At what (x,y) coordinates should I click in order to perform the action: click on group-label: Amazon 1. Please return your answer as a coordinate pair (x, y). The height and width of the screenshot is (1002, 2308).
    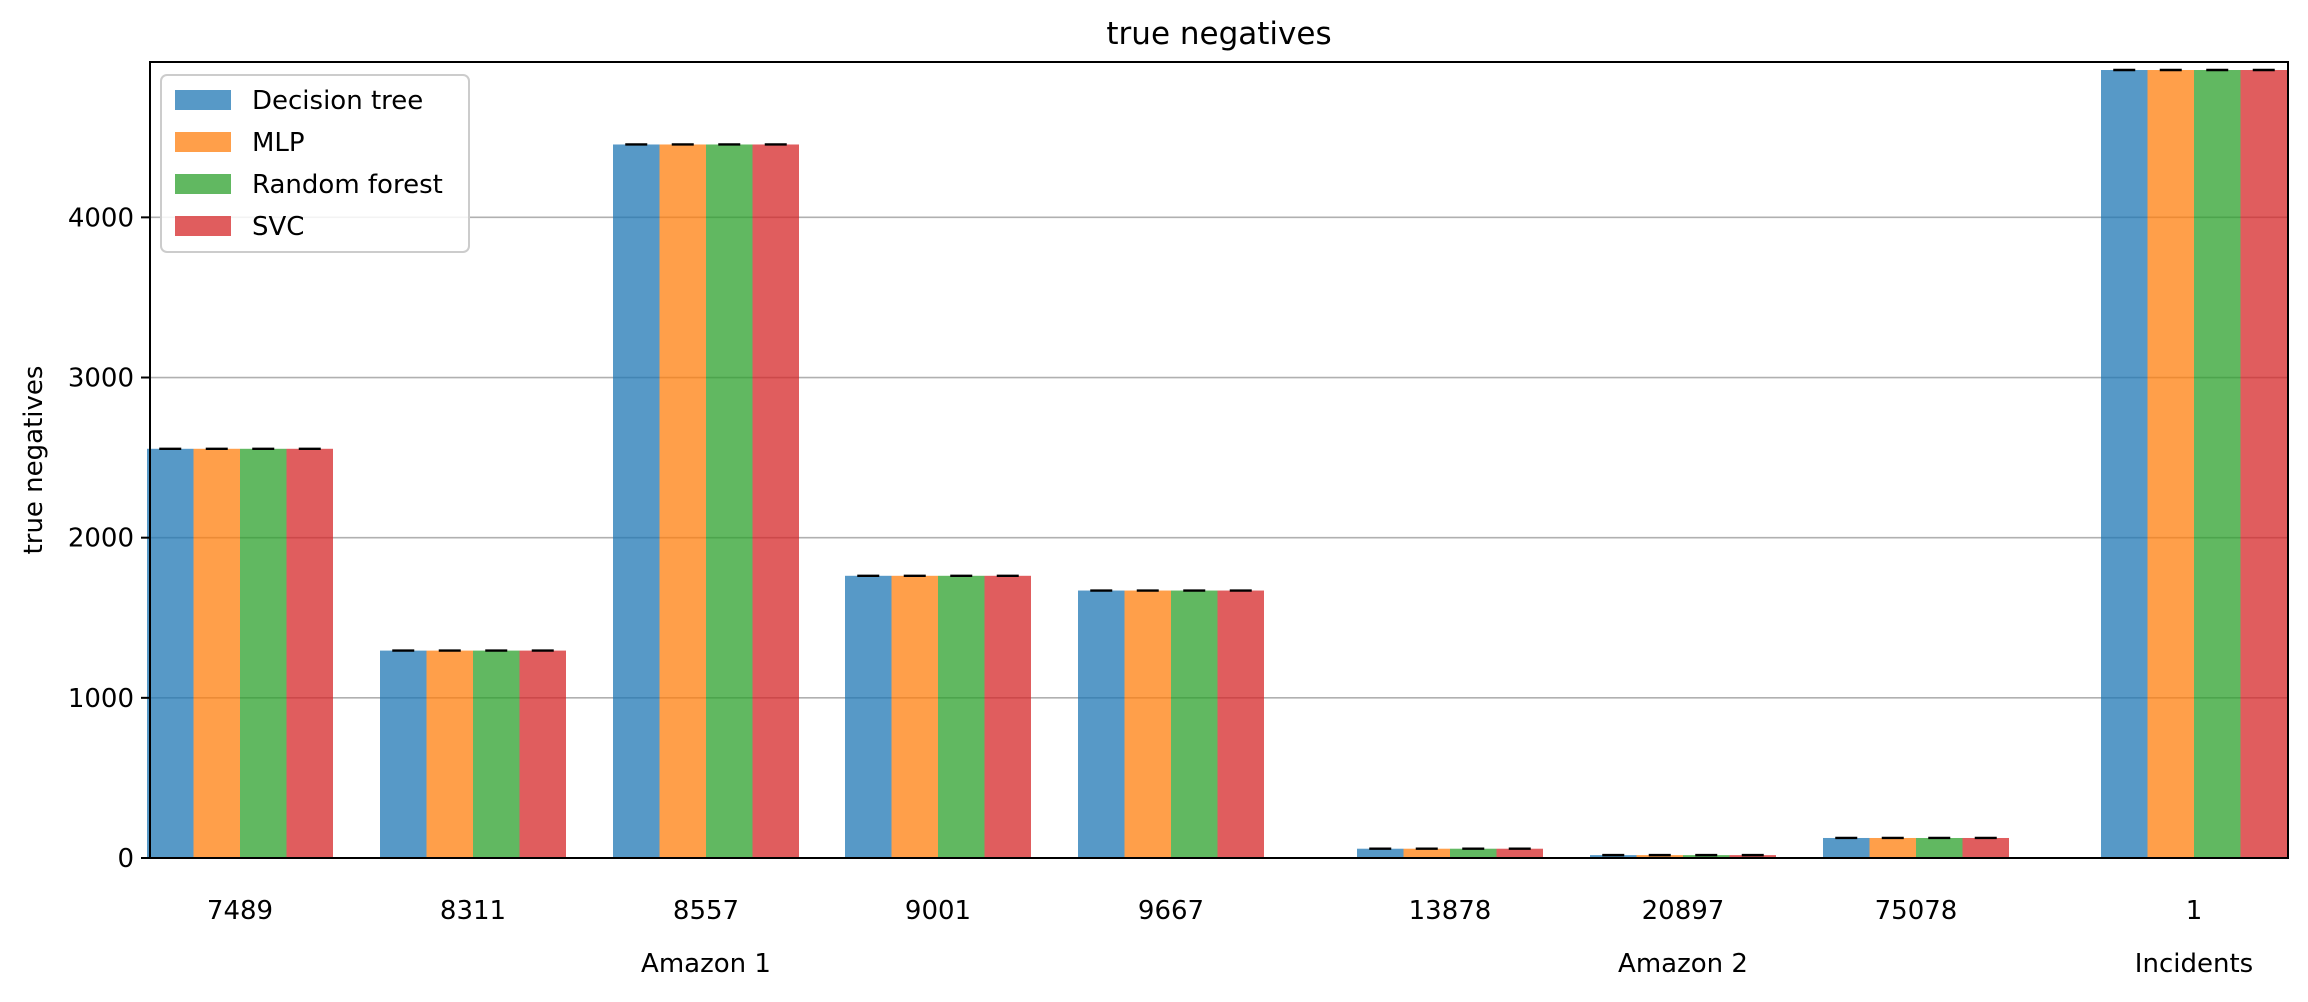
    Looking at the image, I should click on (706, 964).